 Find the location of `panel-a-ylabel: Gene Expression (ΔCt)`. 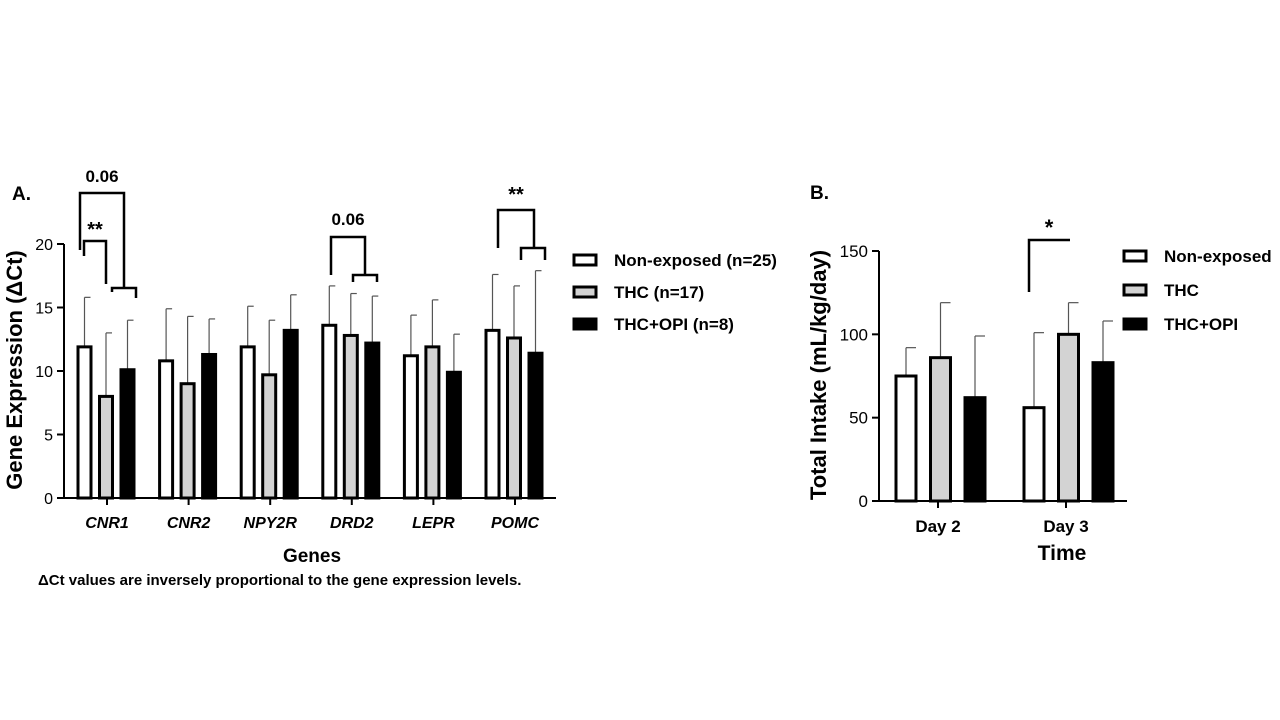

panel-a-ylabel: Gene Expression (ΔCt) is located at coordinates (14, 370).